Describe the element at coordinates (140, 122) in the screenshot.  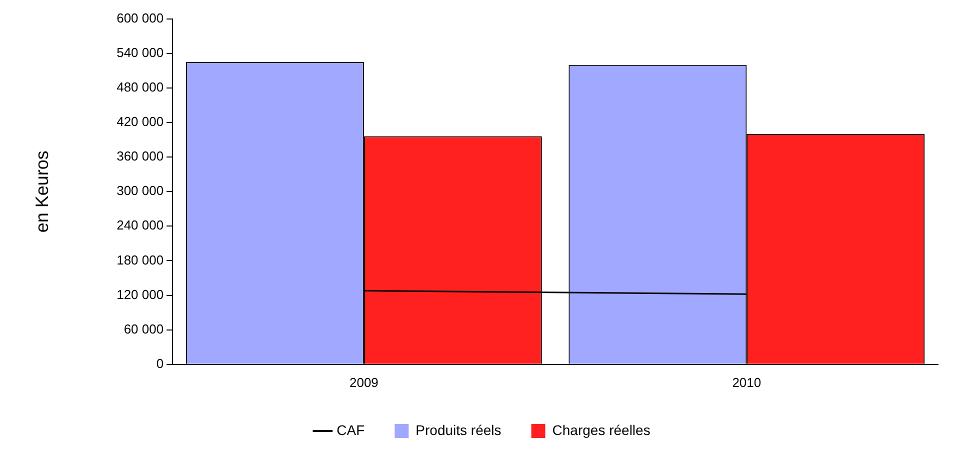
I see `y-tick-label: 420 000` at that location.